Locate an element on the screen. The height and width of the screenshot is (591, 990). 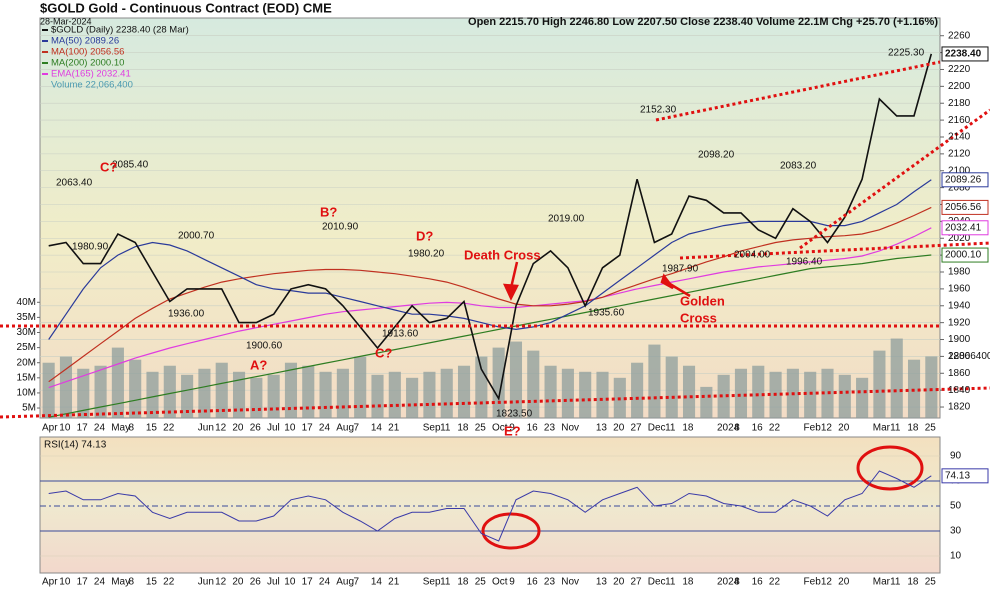
price-annotation: 2000.70 is located at coordinates (196, 236).